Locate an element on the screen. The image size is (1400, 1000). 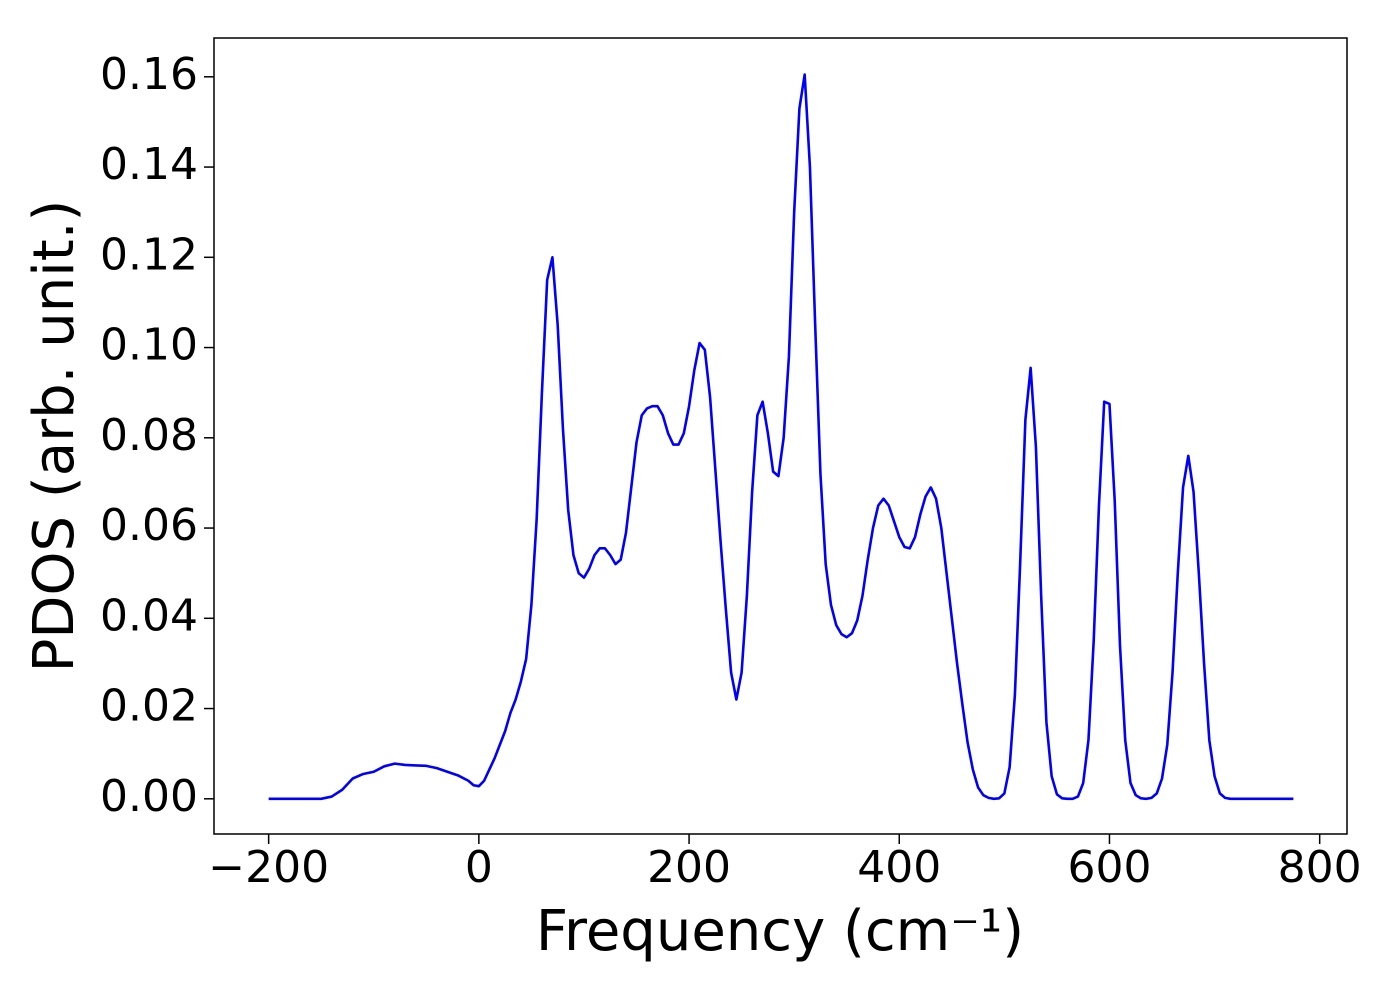
x-tick-label: 800 is located at coordinates (1320, 867).